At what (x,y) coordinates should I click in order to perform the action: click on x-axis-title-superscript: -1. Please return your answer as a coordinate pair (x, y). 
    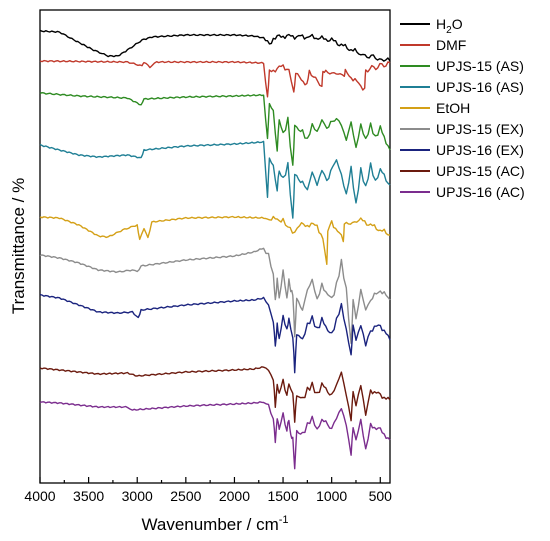
    Looking at the image, I should click on (284, 520).